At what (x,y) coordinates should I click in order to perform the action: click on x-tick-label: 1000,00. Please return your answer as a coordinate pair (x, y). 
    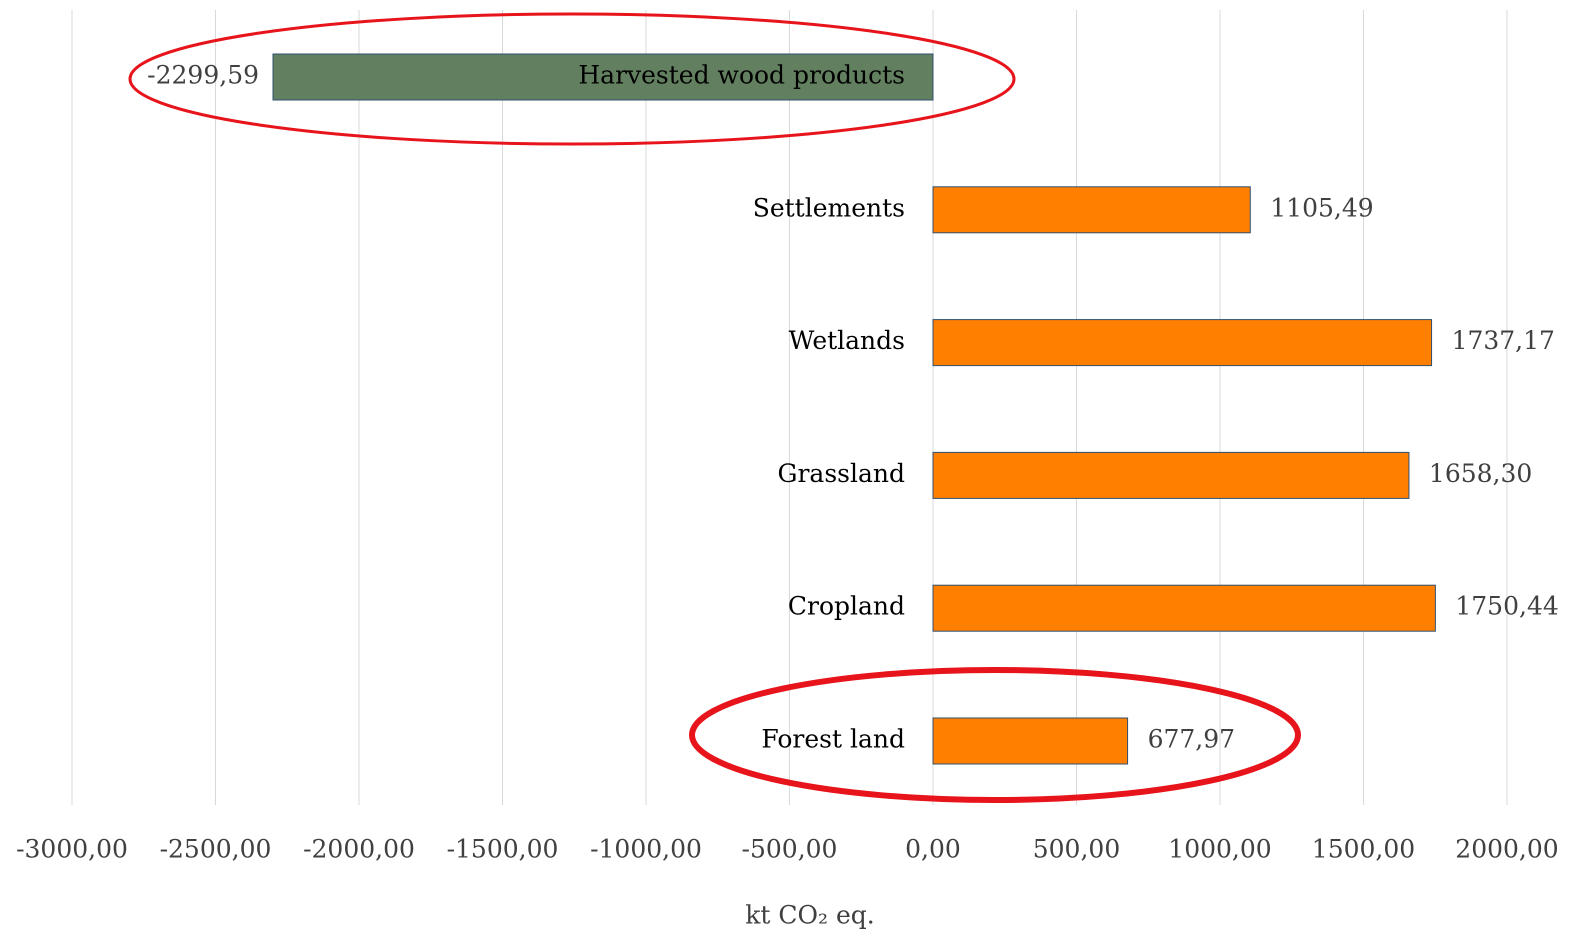
    Looking at the image, I should click on (1219, 849).